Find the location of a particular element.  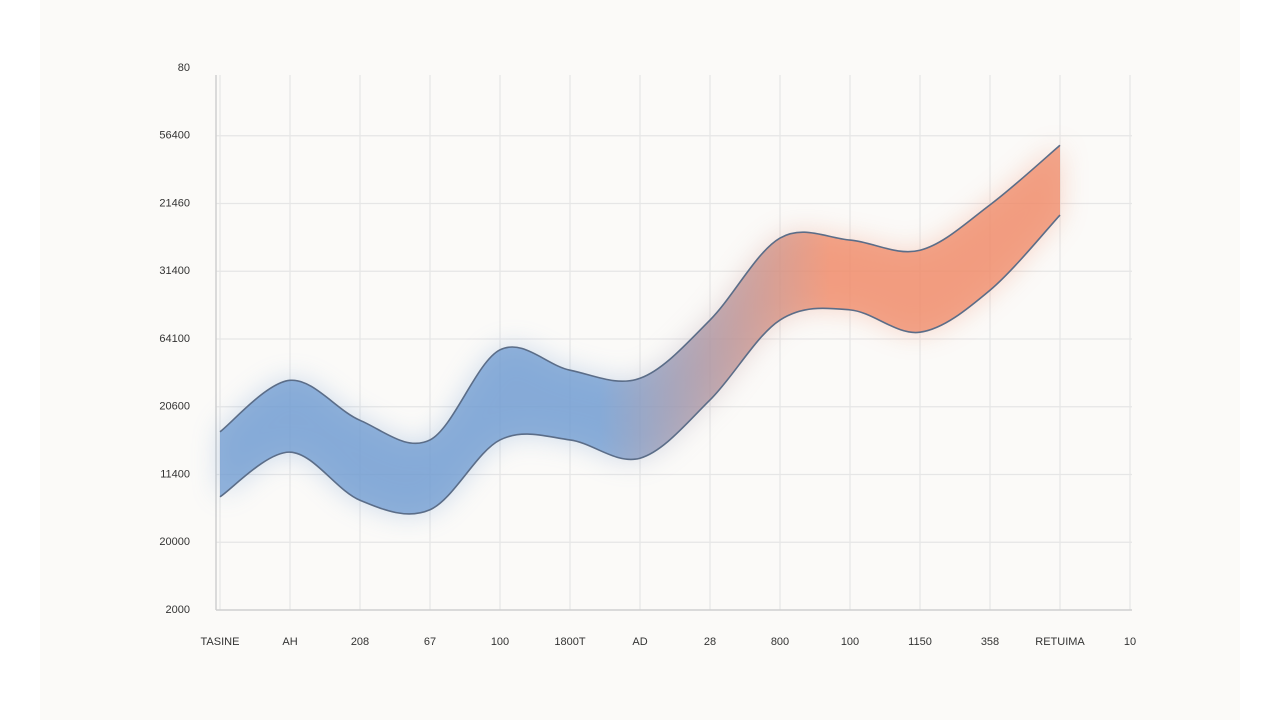

y-tick-label: 31400 is located at coordinates (174, 271).